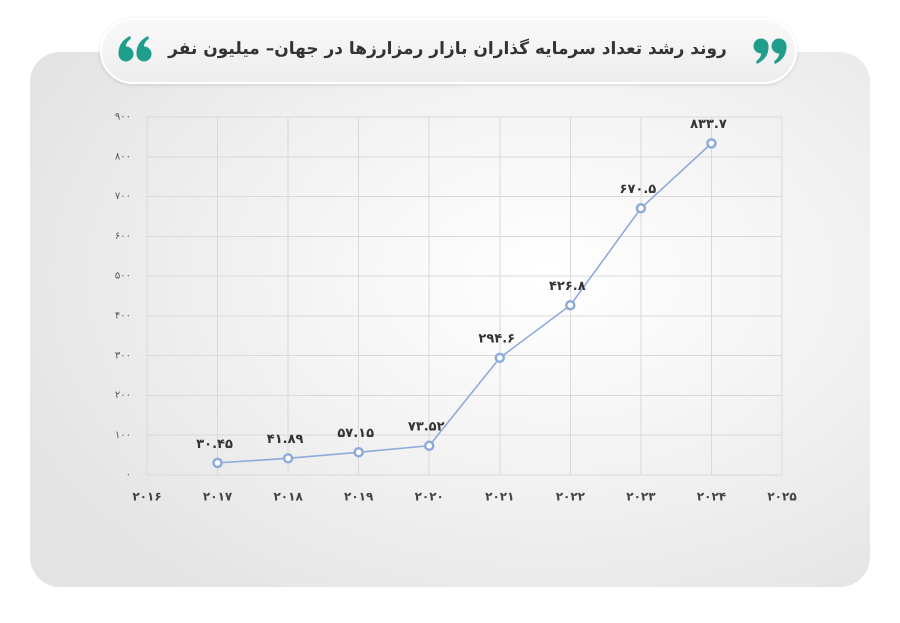 Image resolution: width=900 pixels, height=623 pixels. Describe the element at coordinates (122, 117) in the screenshot. I see `y-tick-label: ۹۰۰` at that location.